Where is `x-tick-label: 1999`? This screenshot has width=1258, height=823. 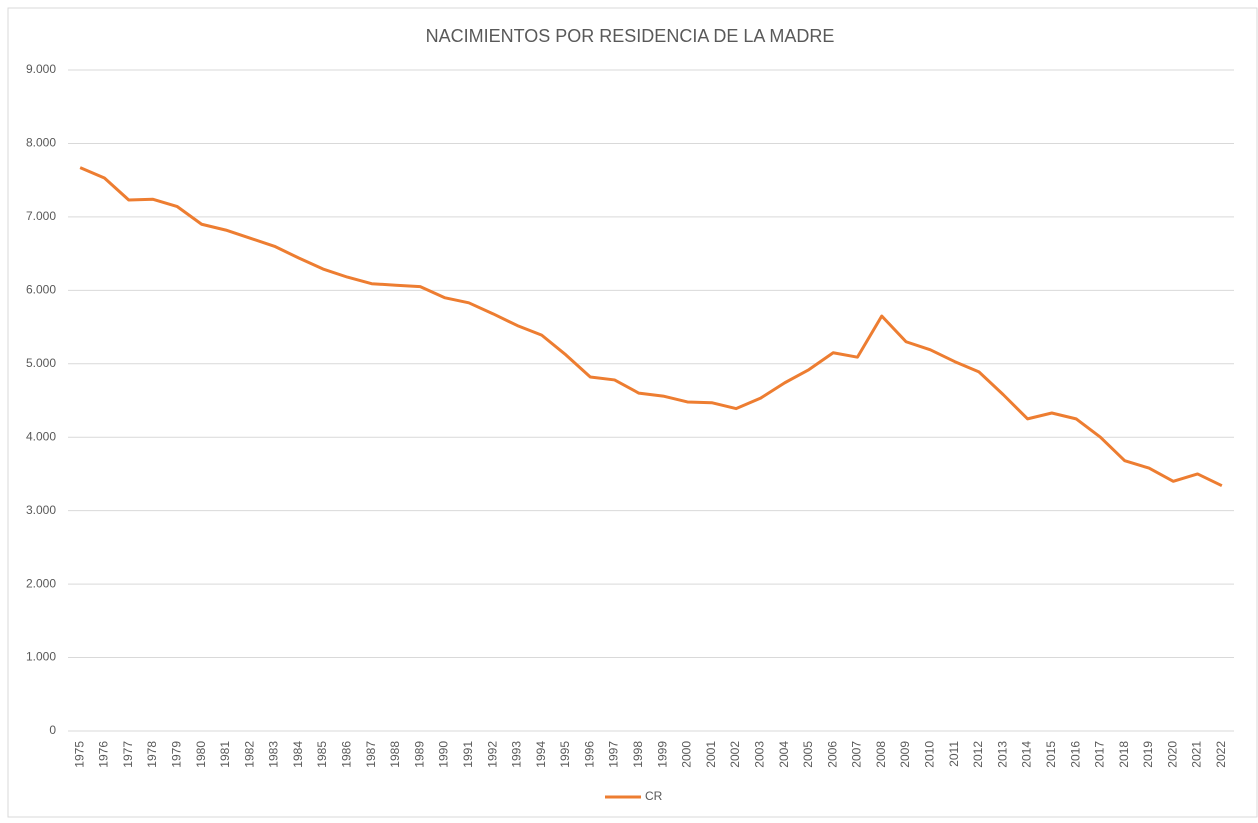 x-tick-label: 1999 is located at coordinates (662, 754).